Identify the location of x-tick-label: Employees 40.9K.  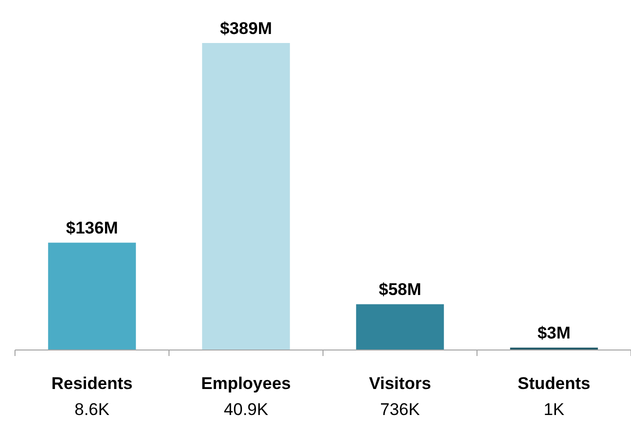
(246, 396).